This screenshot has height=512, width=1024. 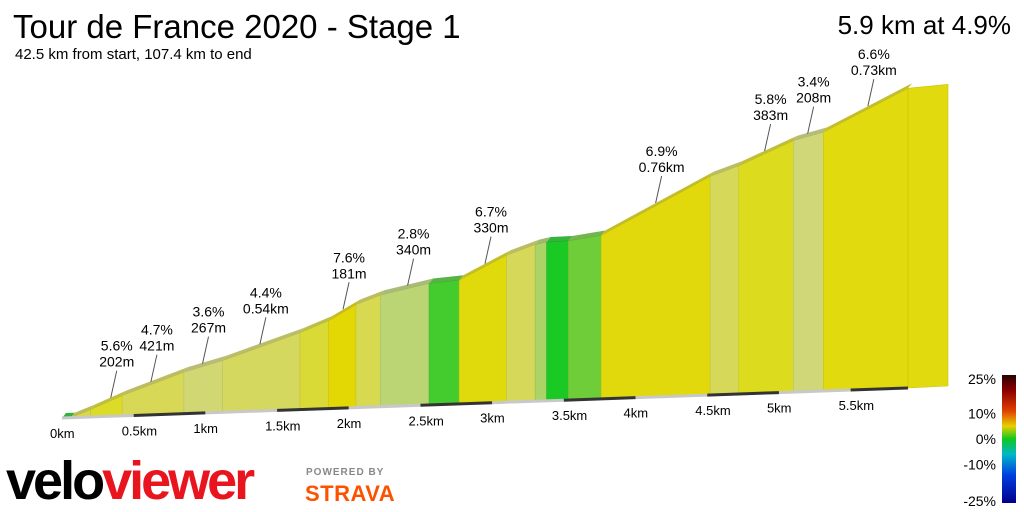 I want to click on x-tick-label: 5km, so click(x=779, y=408).